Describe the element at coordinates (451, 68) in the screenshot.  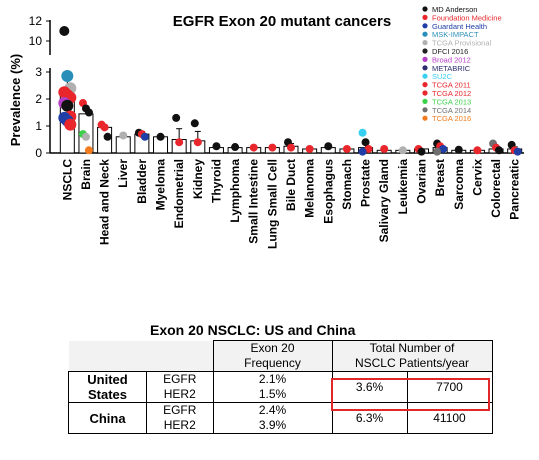
I see `legend-label: METABRIC` at that location.